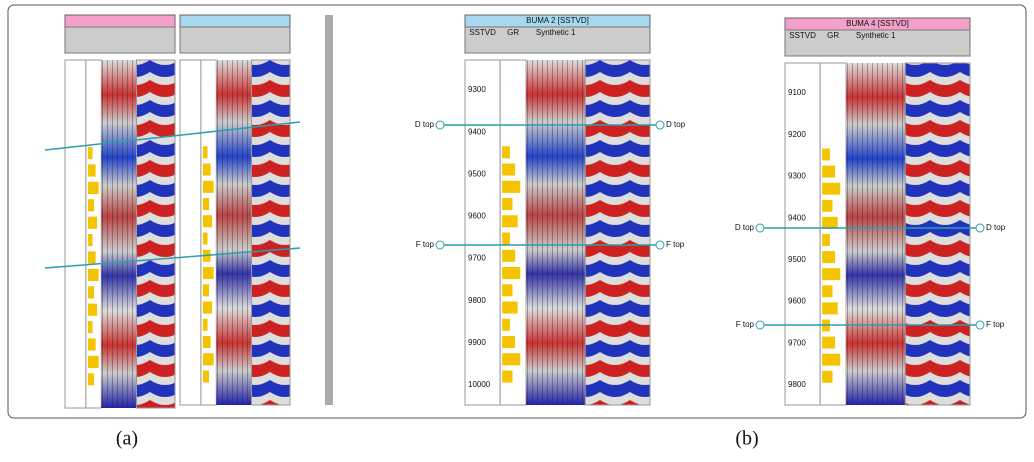 The height and width of the screenshot is (462, 1034). I want to click on track-title: BUMA 4 [SSTVD], so click(877, 23).